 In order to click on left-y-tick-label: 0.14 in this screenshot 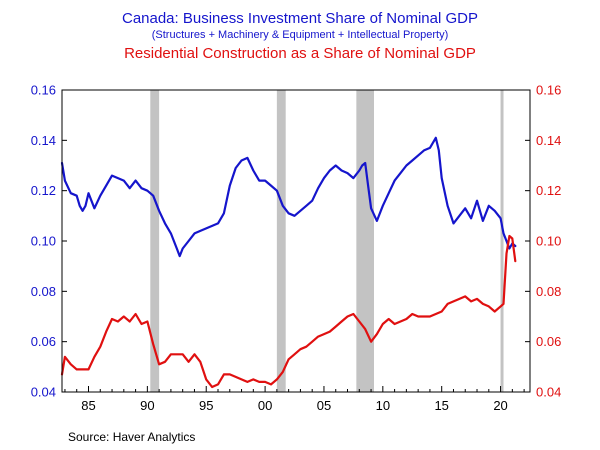, I will do `click(43, 140)`.